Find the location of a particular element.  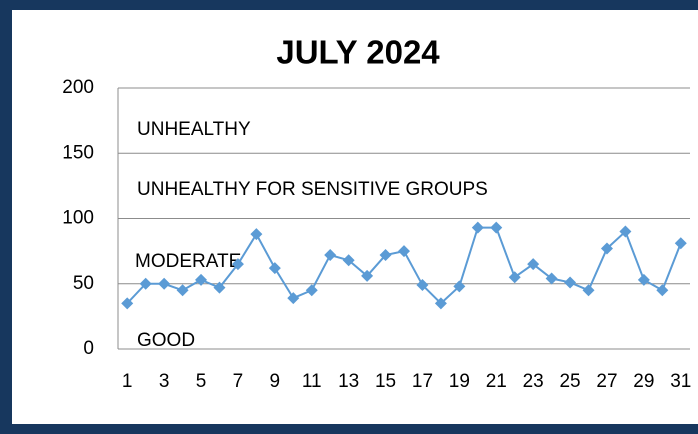

annotation: UNHEALTHY is located at coordinates (194, 129).